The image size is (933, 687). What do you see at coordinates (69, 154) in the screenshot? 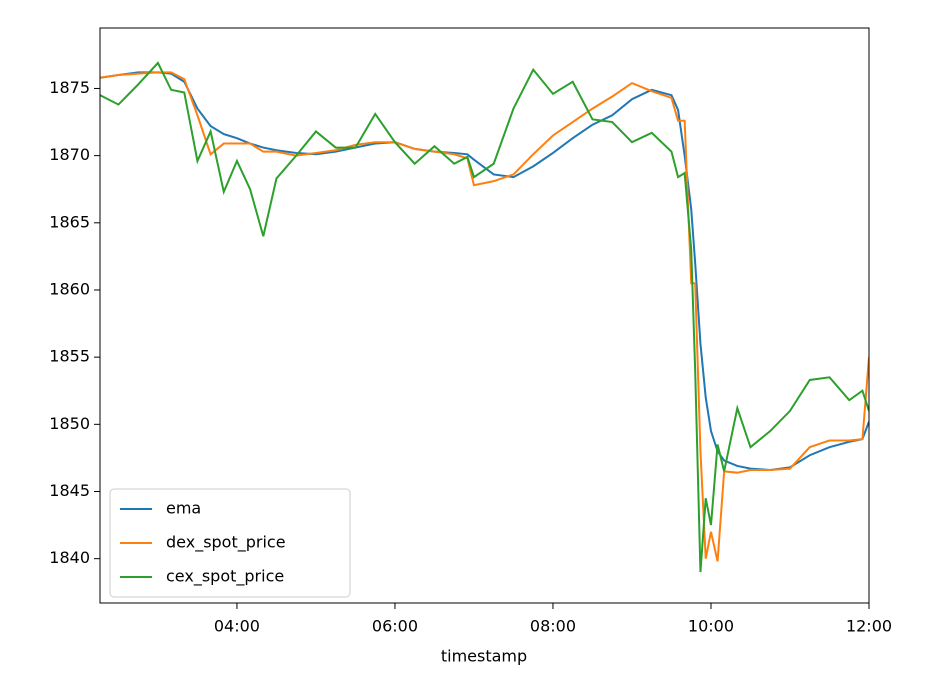
I see `y-tick-label: 1870` at bounding box center [69, 154].